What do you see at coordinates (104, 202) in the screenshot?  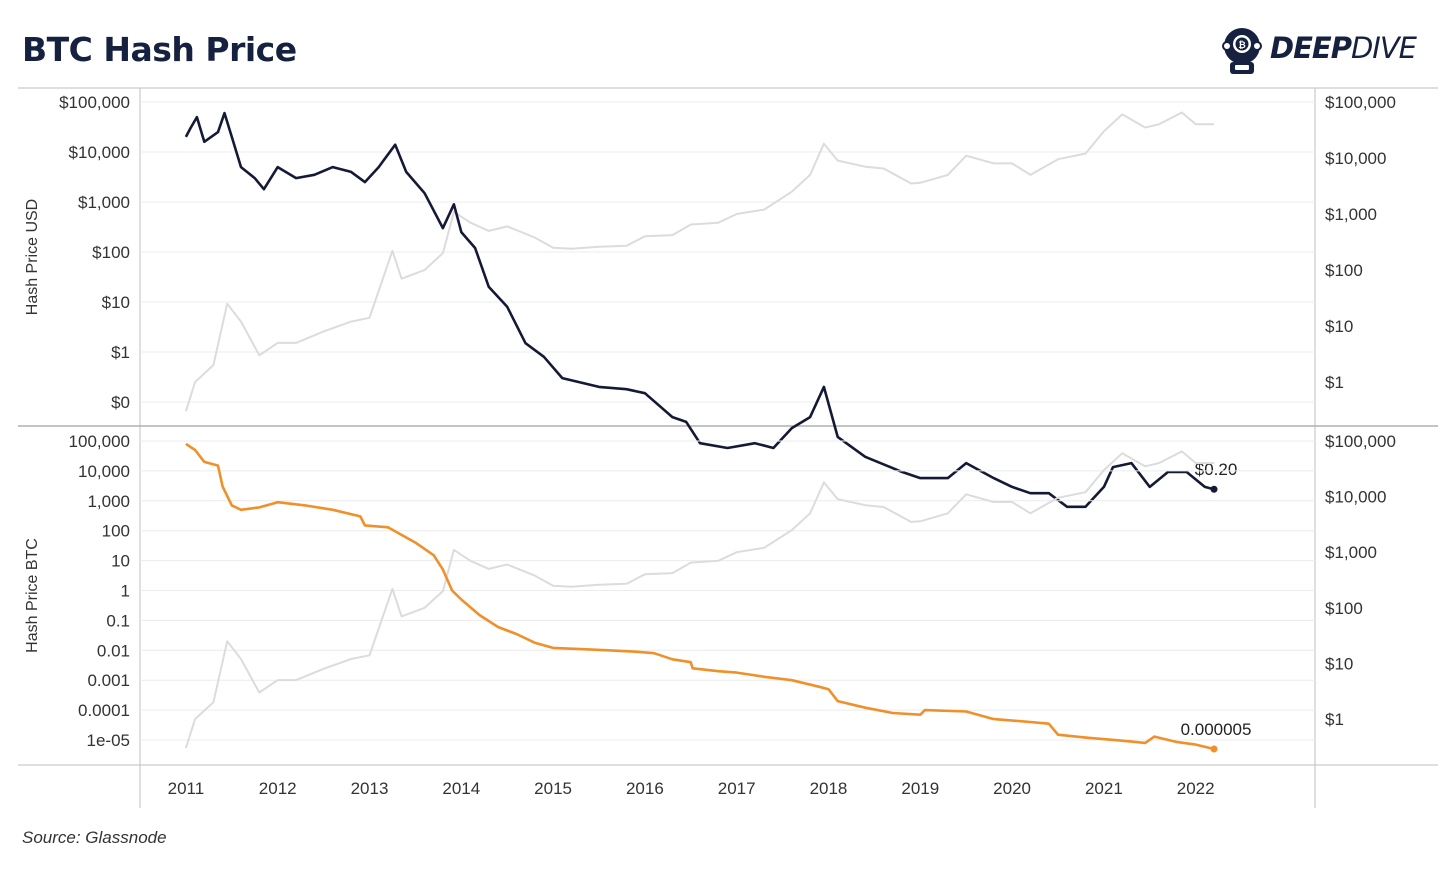 I see `y-tick-label: $1,000` at bounding box center [104, 202].